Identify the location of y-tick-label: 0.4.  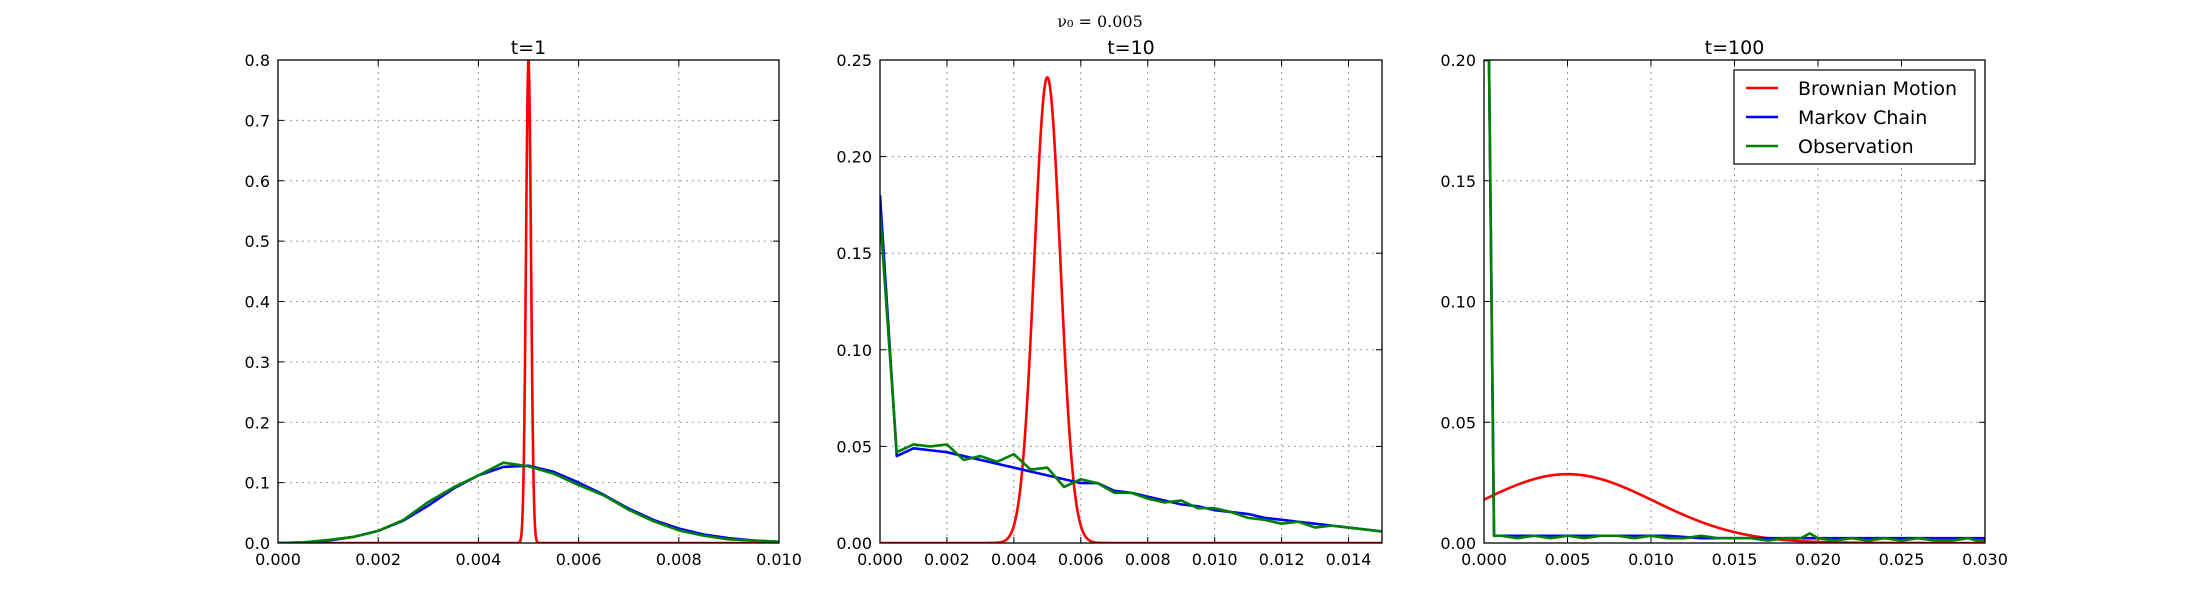
(257, 302).